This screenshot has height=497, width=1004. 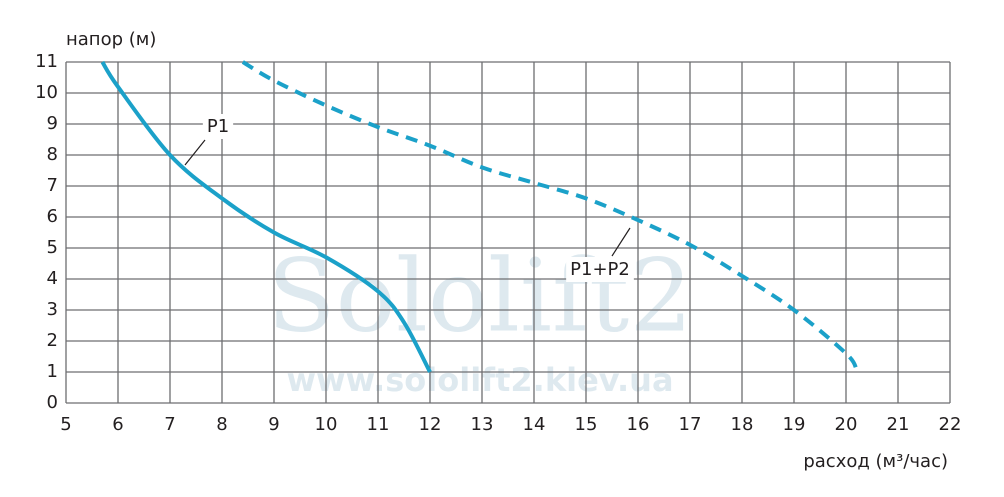 I want to click on y-tick-label: 10, so click(x=46, y=92).